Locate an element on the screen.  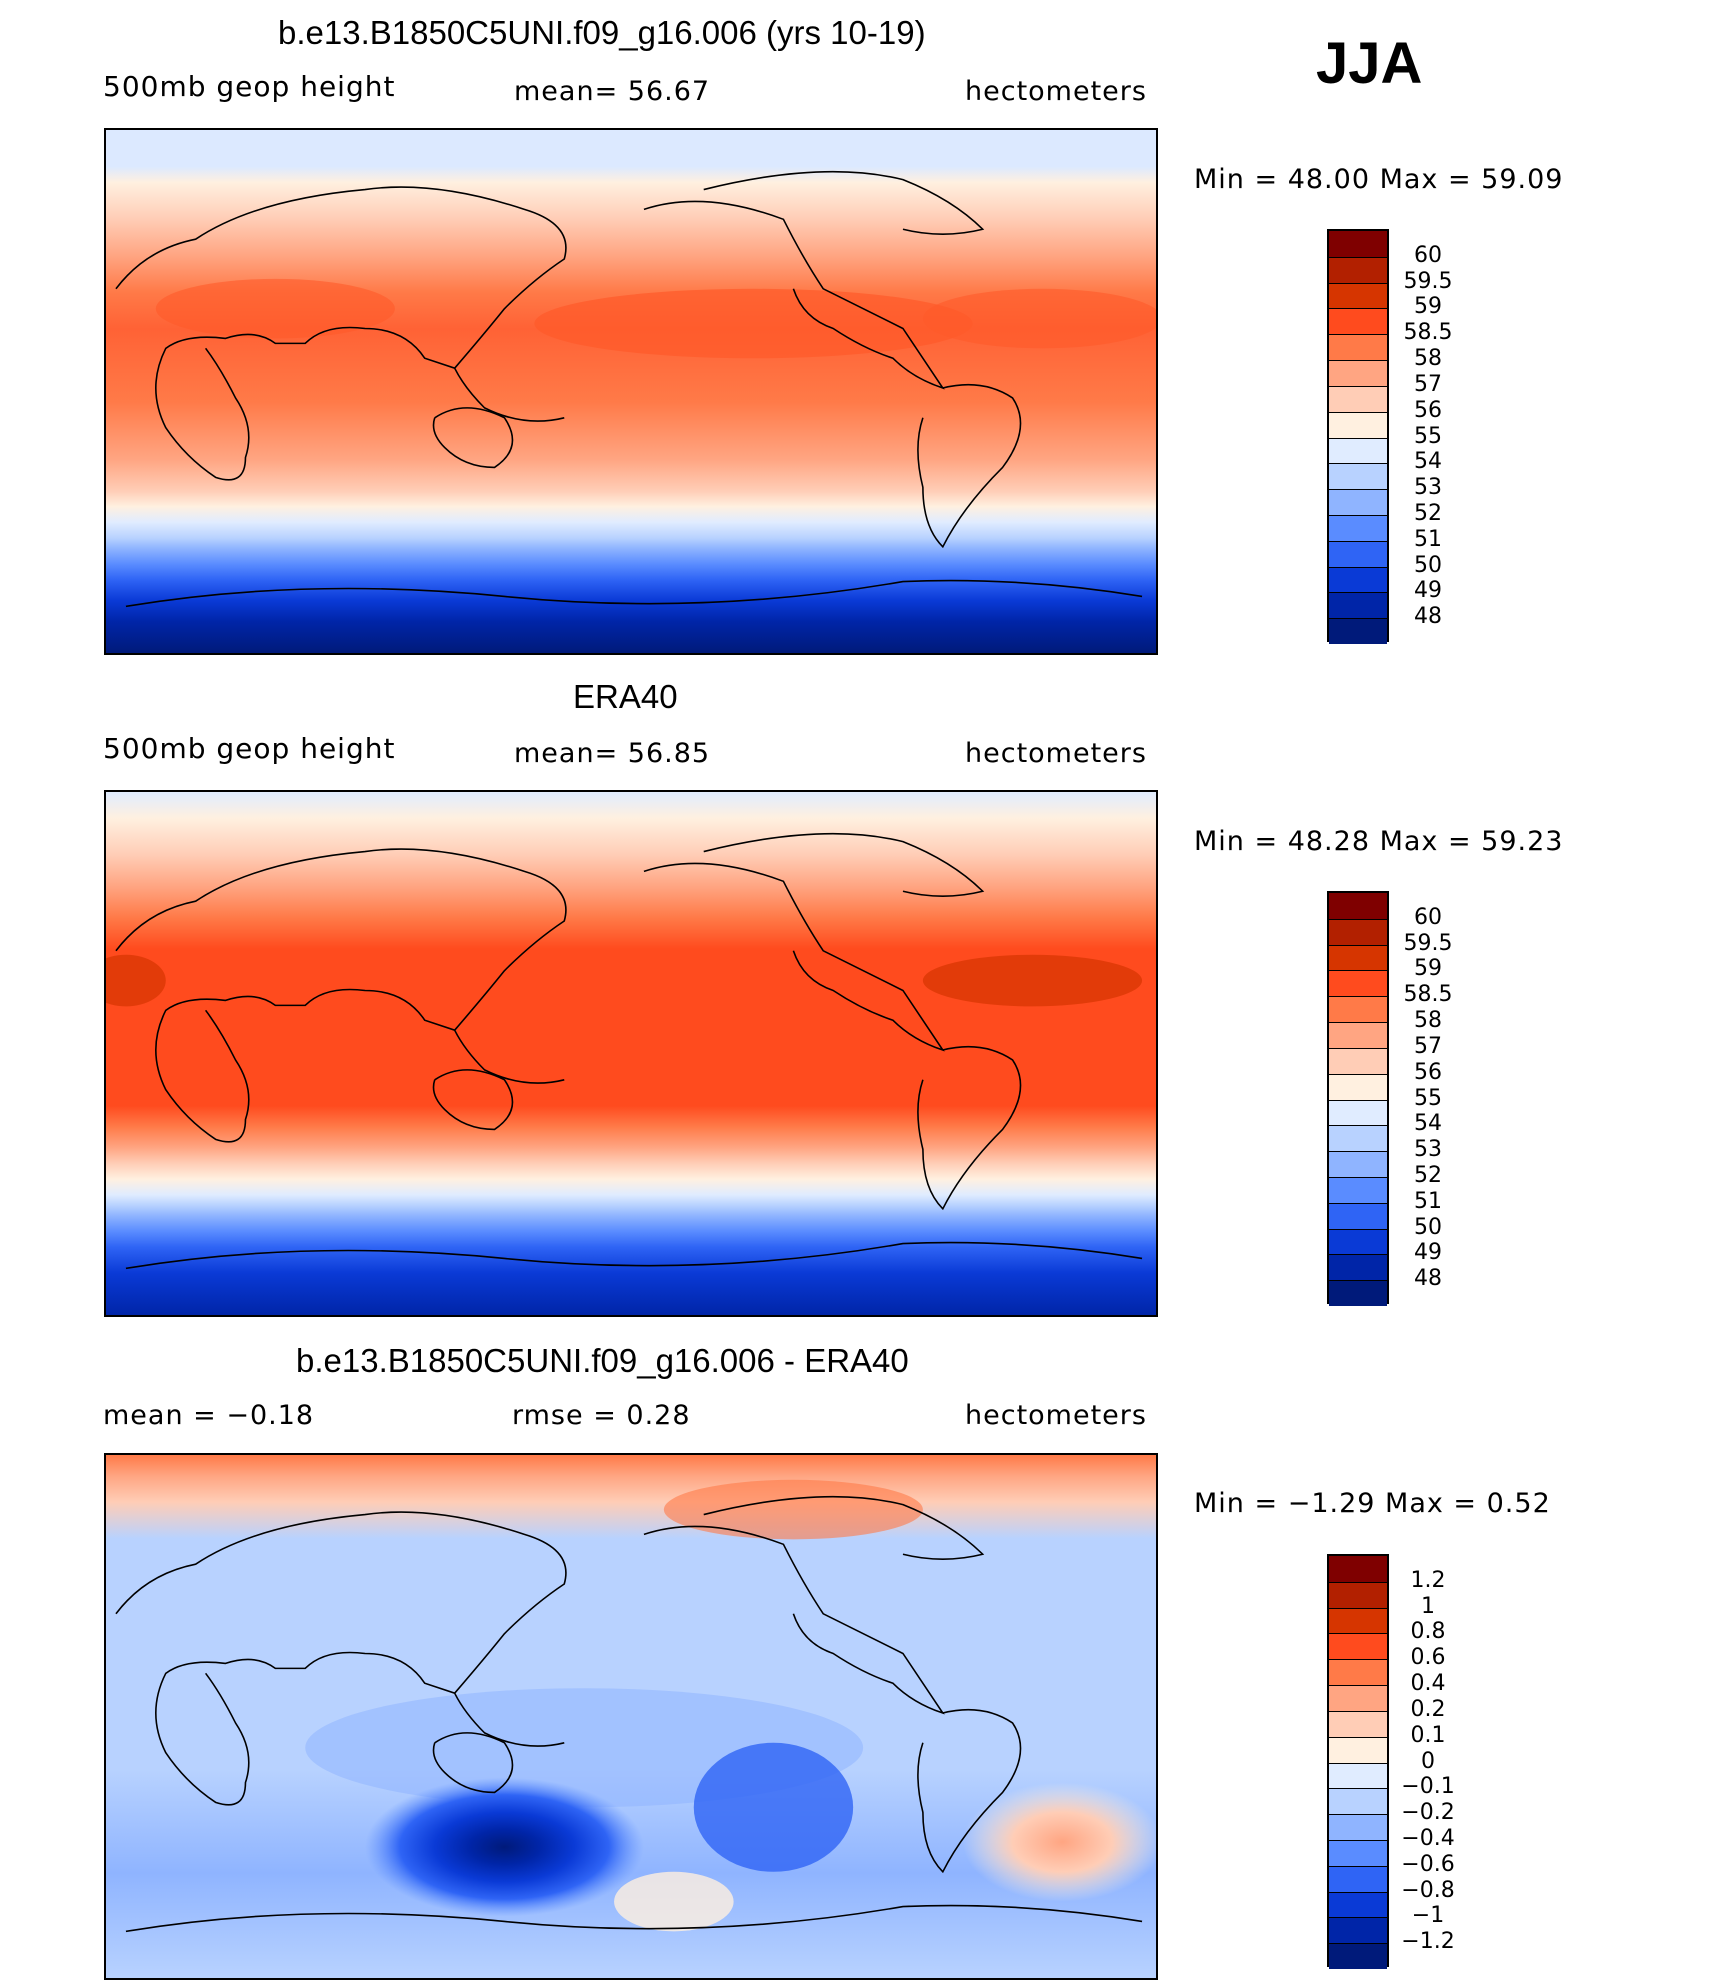
panel1-minmax-label: Min = 48.00 Max = 59.09 is located at coordinates (1379, 179).